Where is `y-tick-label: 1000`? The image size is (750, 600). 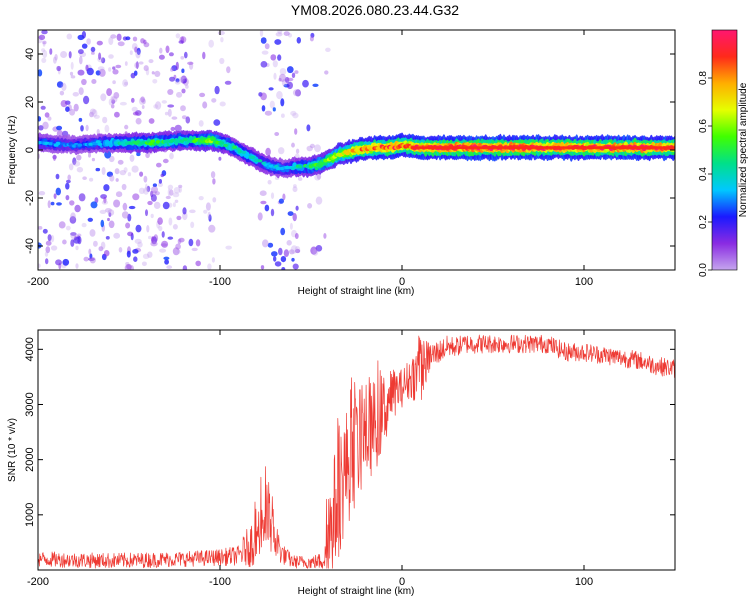 y-tick-label: 1000 is located at coordinates (30, 515).